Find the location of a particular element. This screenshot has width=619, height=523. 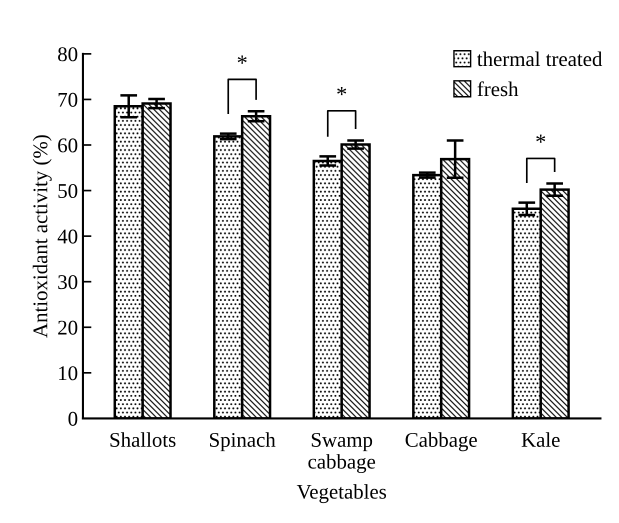

y-tick-label: 0 is located at coordinates (73, 419).